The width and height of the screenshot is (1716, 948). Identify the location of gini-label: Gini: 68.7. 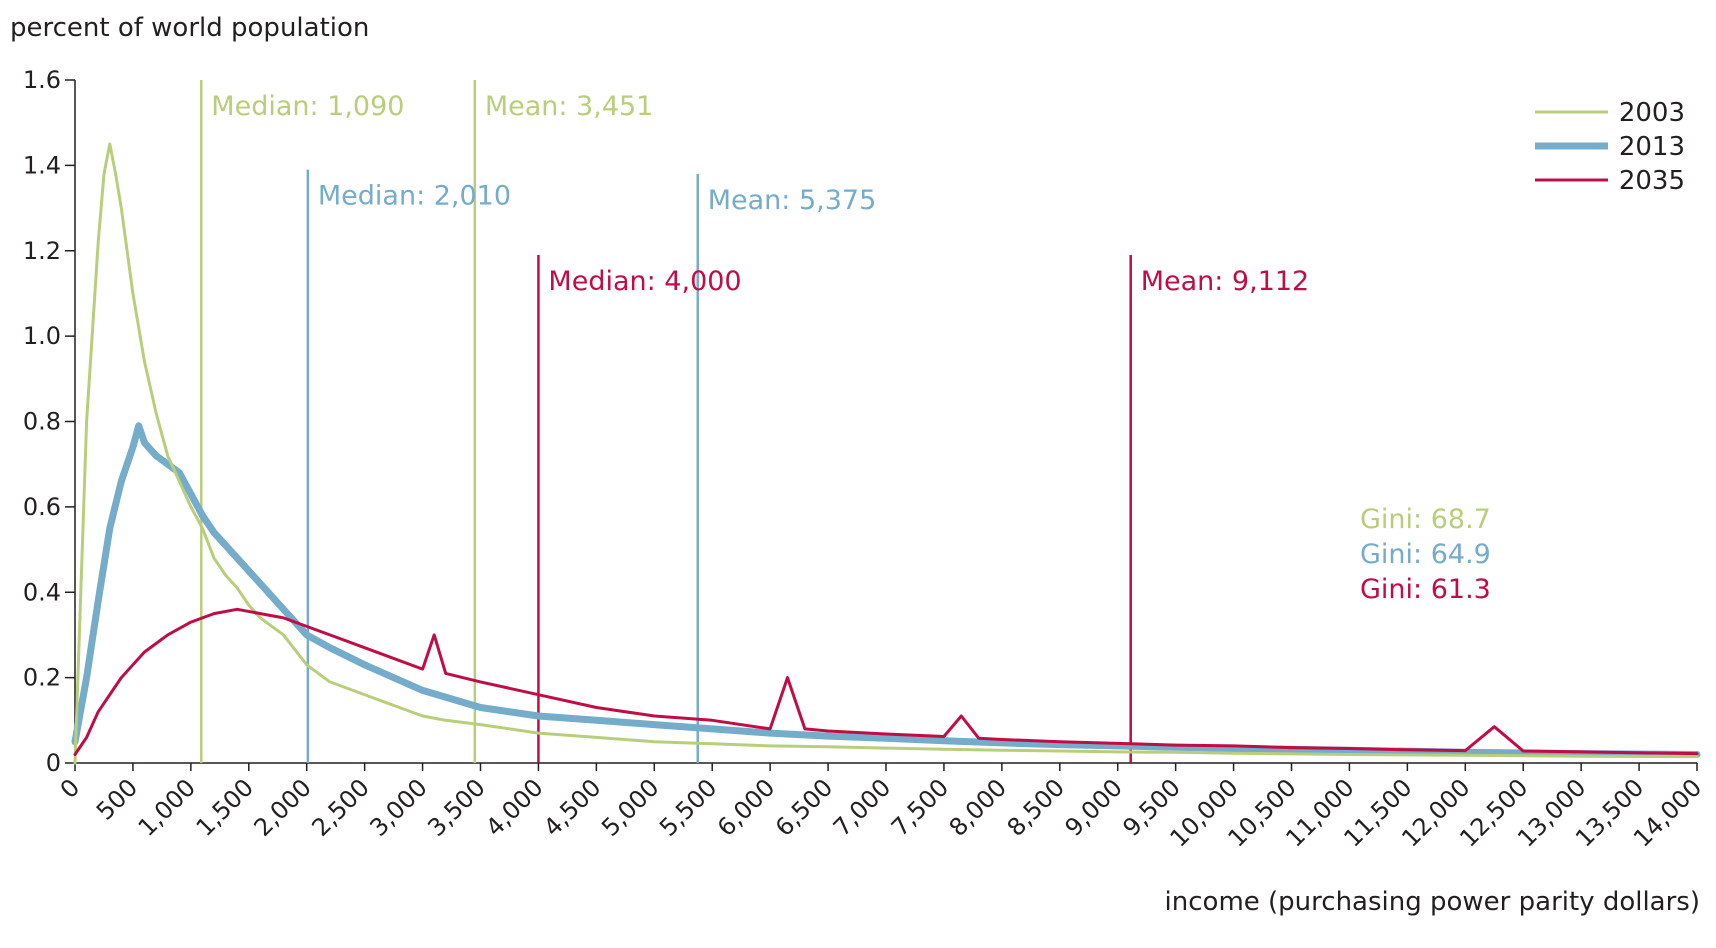
(1425, 519).